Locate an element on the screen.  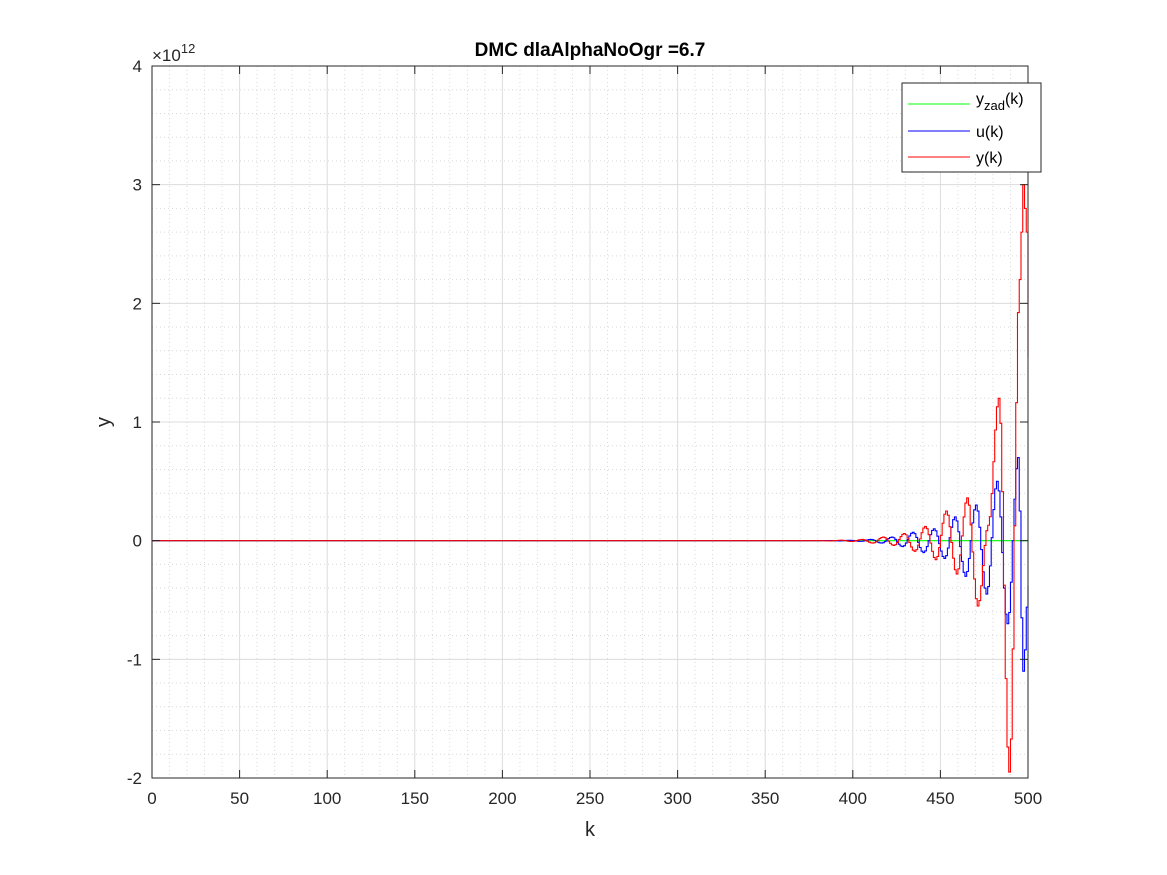
x-tick-label: 500 is located at coordinates (1028, 798).